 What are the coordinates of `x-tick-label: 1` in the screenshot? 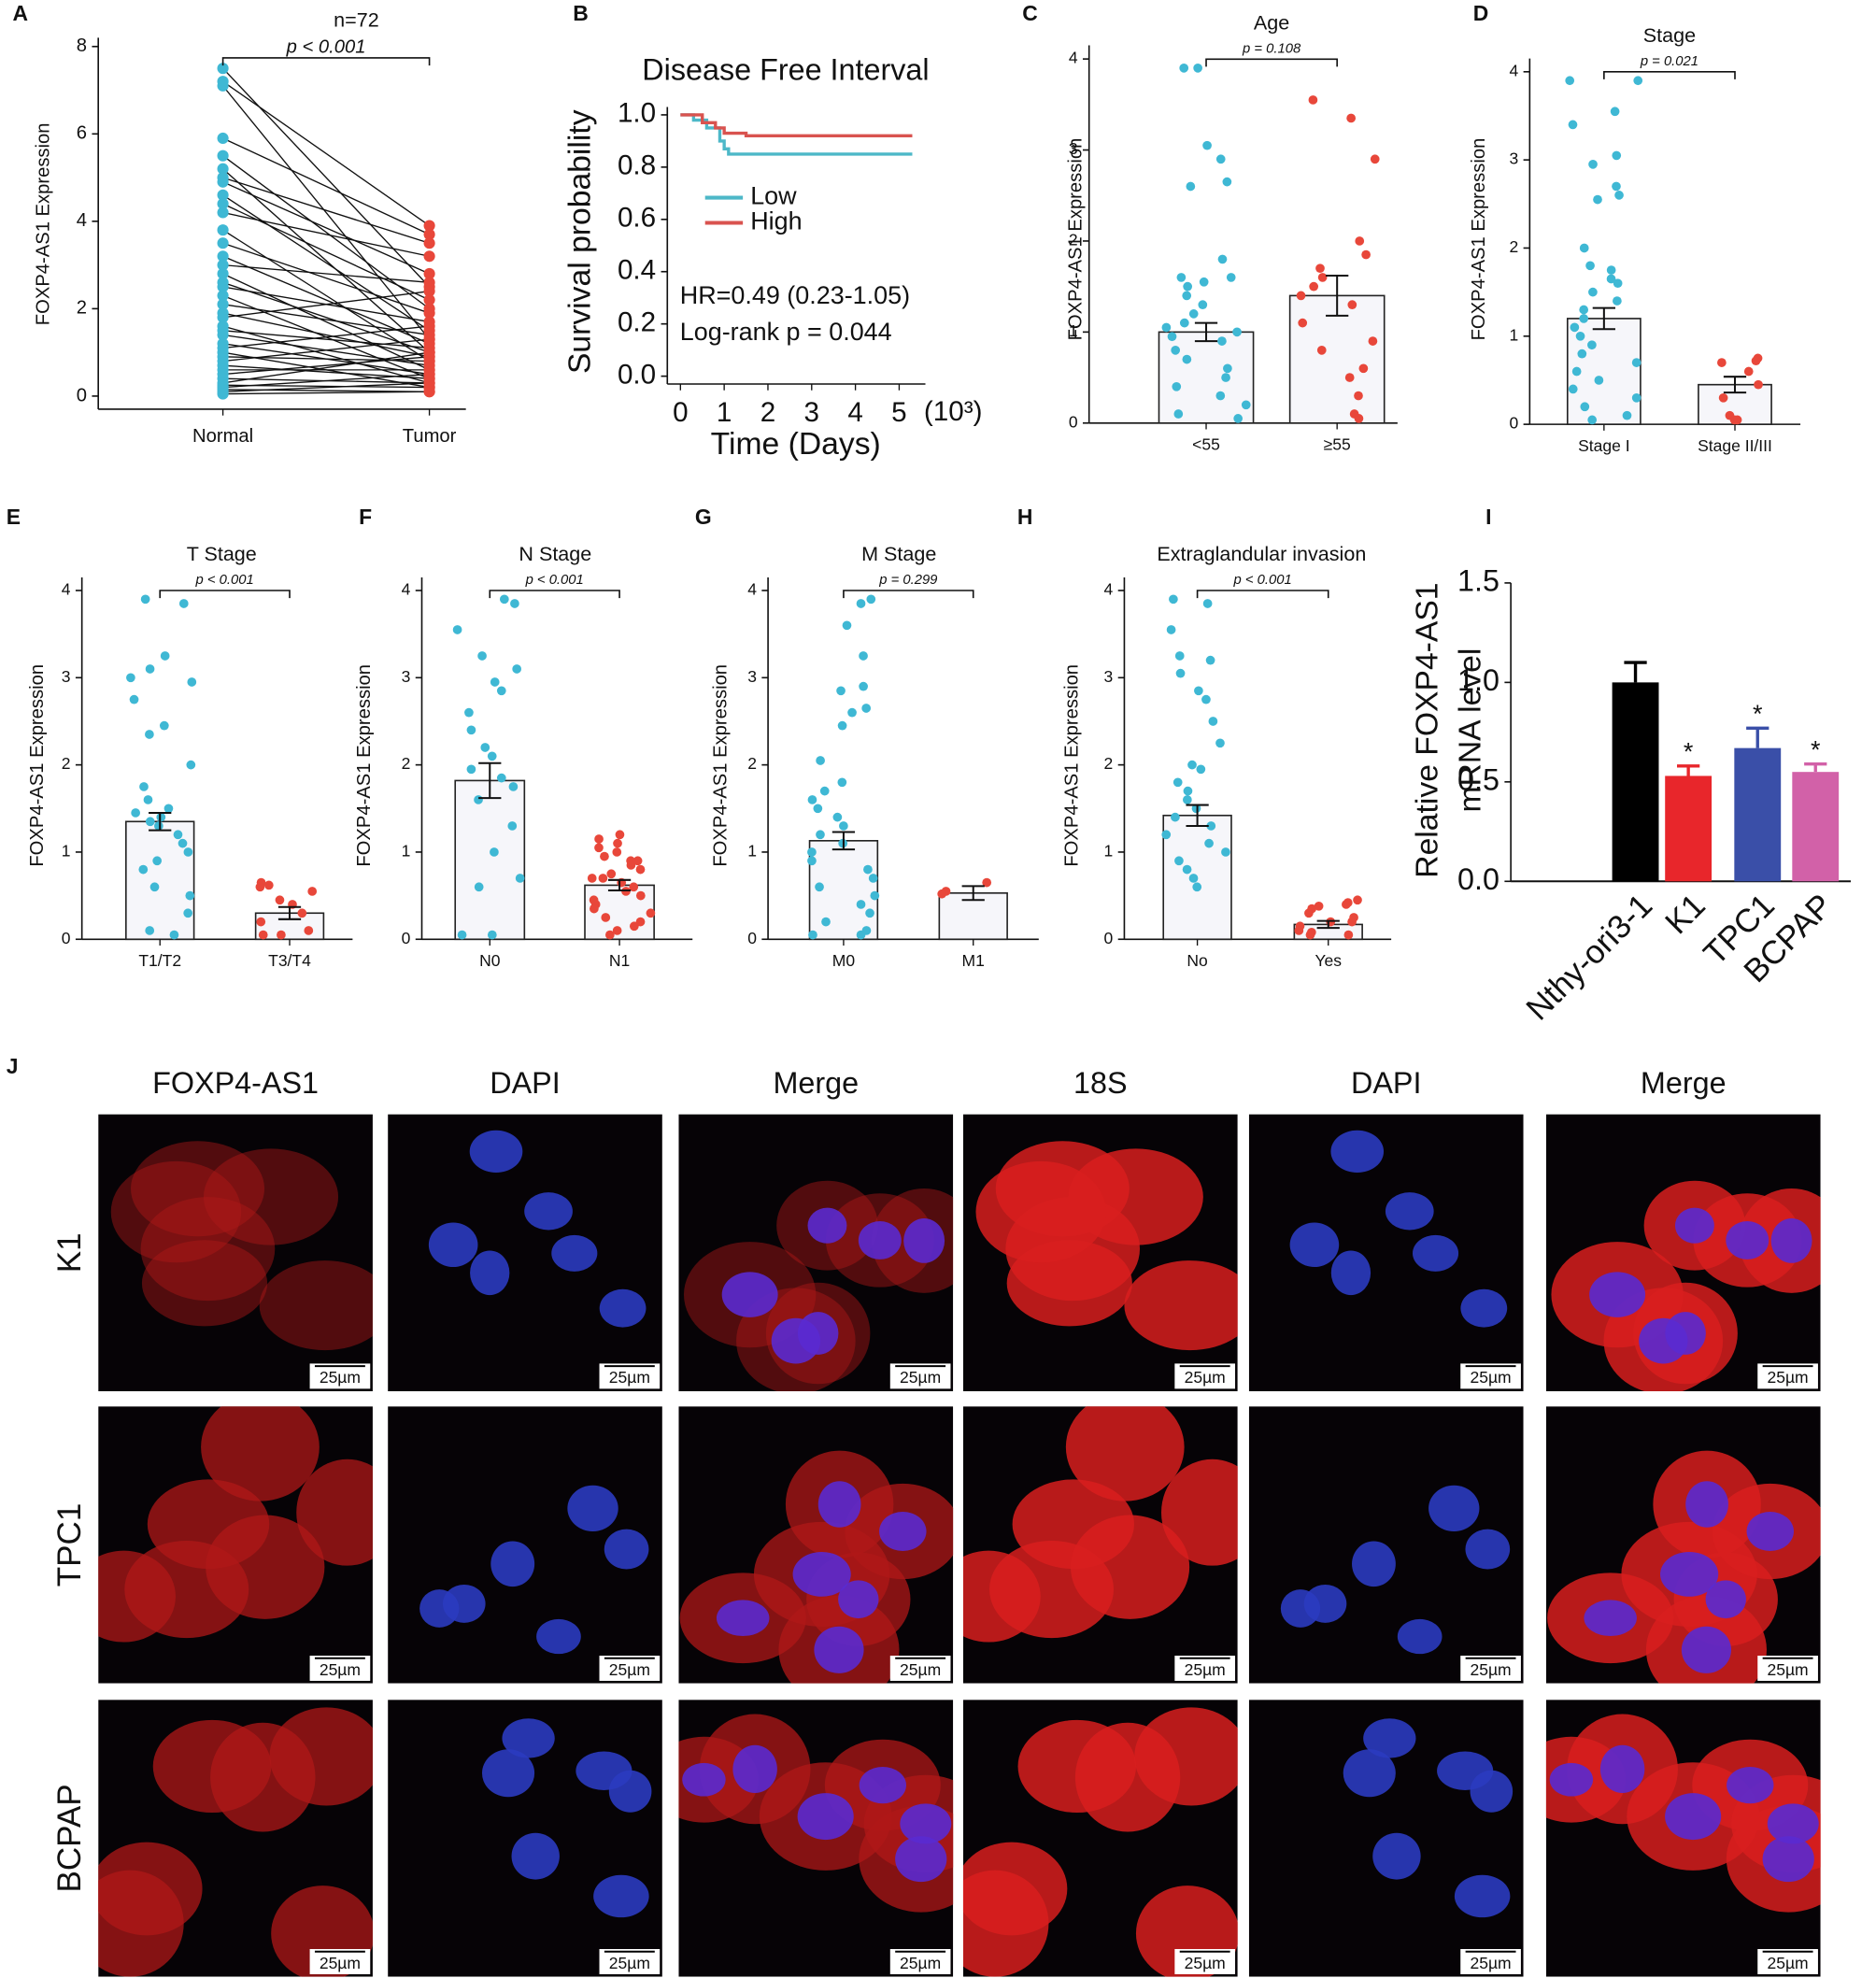 It's located at (725, 413).